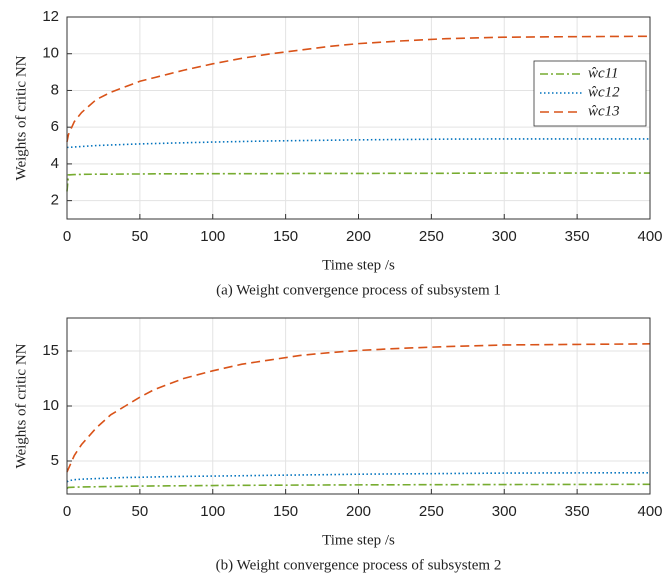 The width and height of the screenshot is (663, 588). Describe the element at coordinates (50, 350) in the screenshot. I see `y-tick-label: 15` at that location.